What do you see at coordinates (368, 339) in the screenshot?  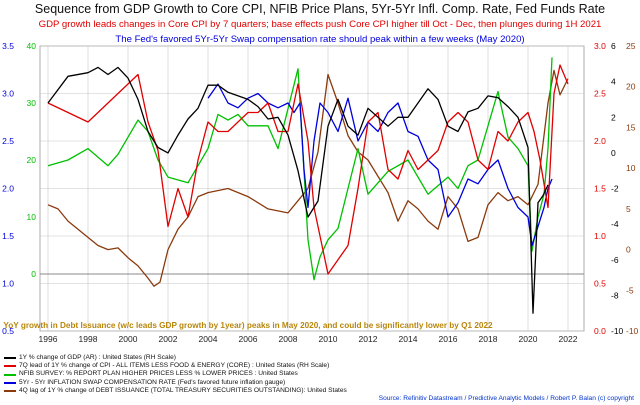 I see `x-tick-label: 2012` at bounding box center [368, 339].